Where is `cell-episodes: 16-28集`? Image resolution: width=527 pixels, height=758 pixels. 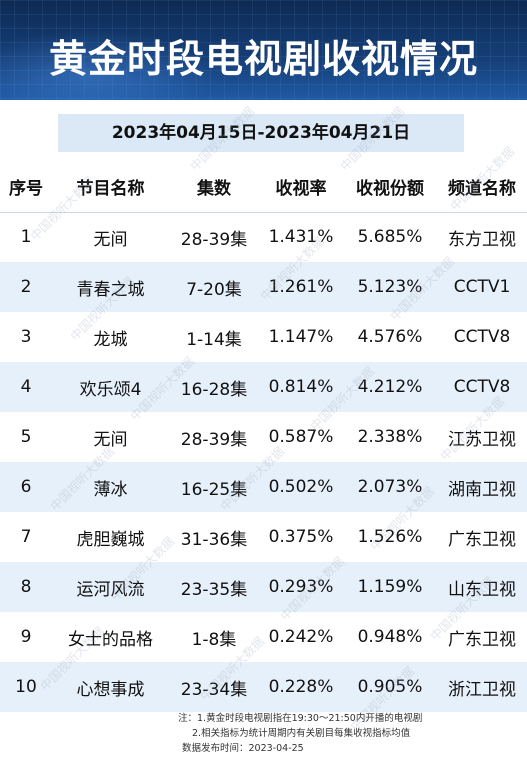 cell-episodes: 16-28集 is located at coordinates (214, 387).